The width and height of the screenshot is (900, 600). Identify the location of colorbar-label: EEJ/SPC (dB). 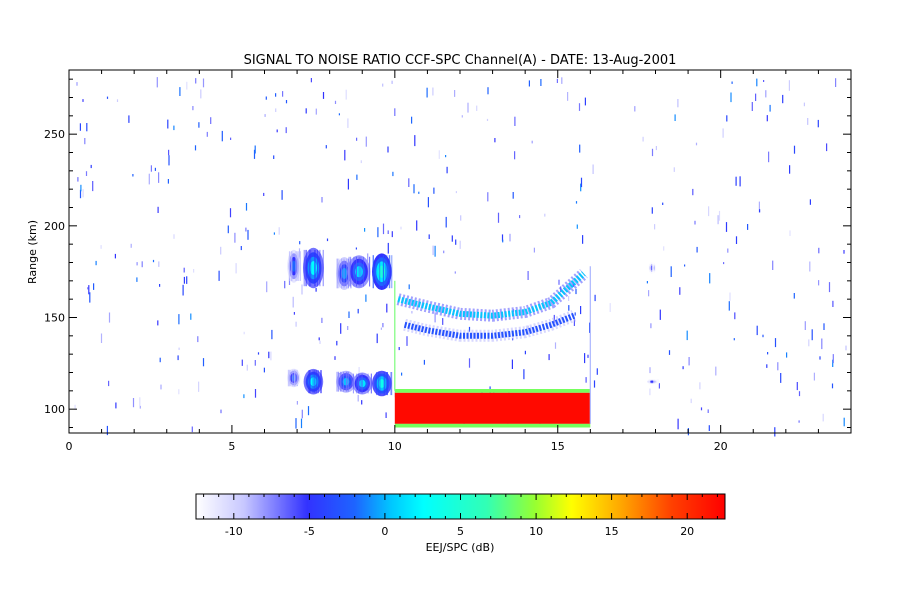
(460, 547).